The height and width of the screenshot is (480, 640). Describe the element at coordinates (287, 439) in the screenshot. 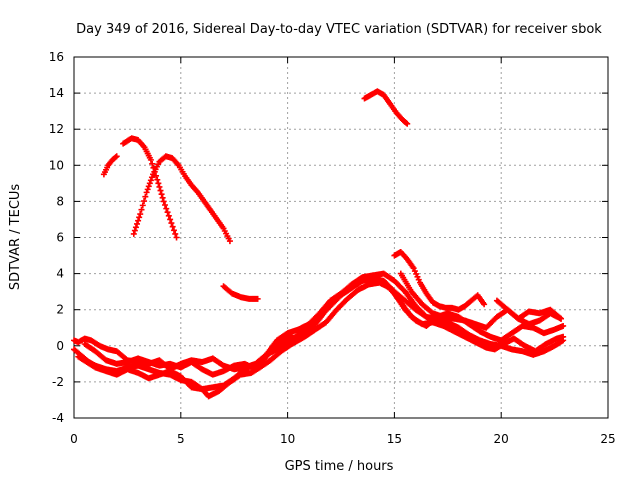

I see `x-tick-label: 10` at that location.